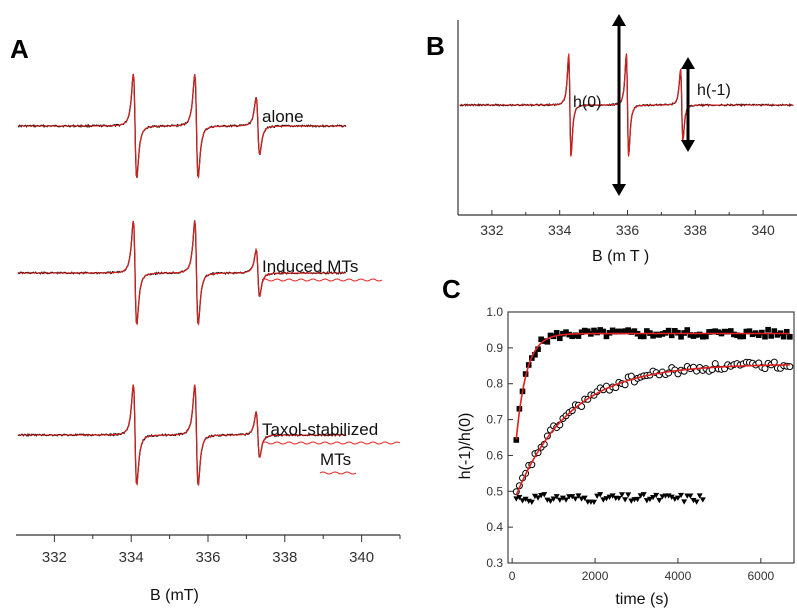  What do you see at coordinates (626, 105) in the screenshot?
I see `panel-b-fit-trace` at bounding box center [626, 105].